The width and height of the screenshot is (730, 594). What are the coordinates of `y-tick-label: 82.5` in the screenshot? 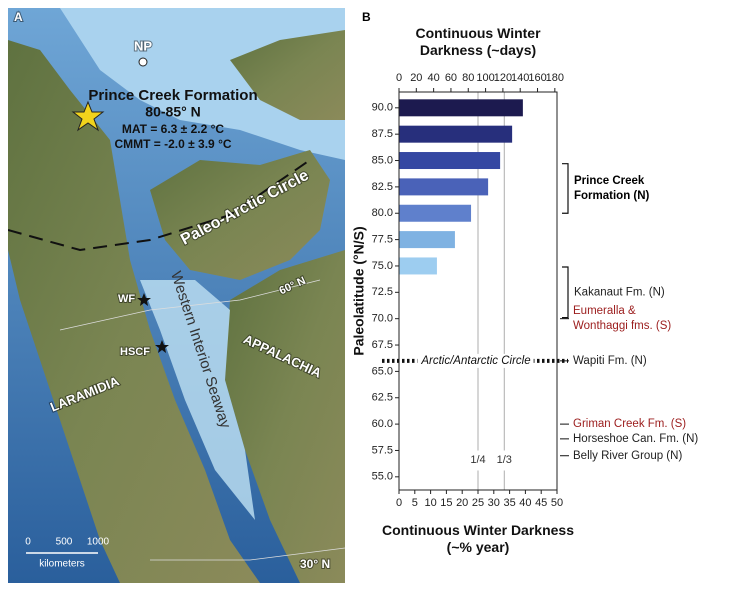 It's located at (382, 187).